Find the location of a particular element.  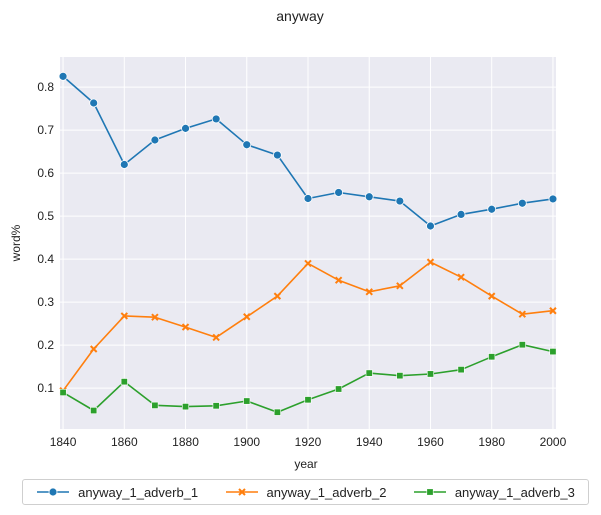

legend-entry: anyway_1_adverb_1 is located at coordinates (117, 492).